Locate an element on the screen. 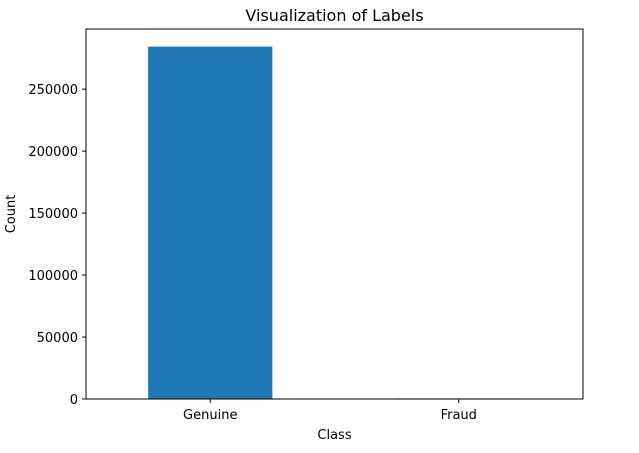  y-tick-label: 250000 is located at coordinates (53, 90).